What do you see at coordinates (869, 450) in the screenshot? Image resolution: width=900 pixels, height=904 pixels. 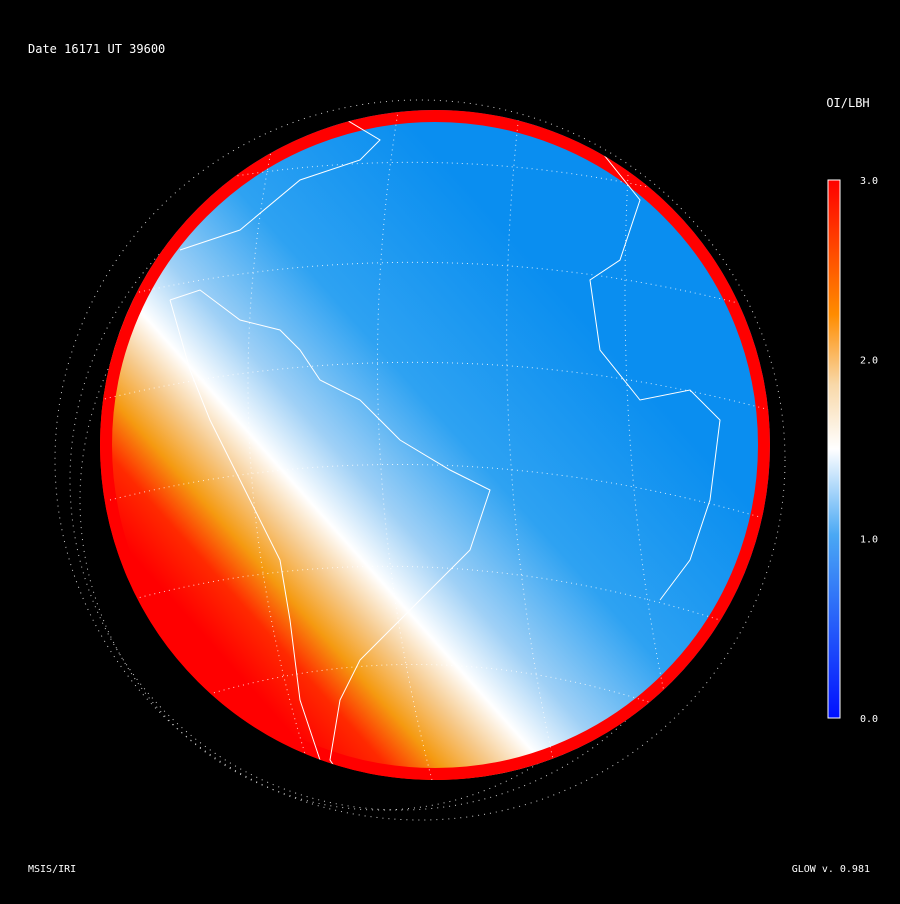 I see `colorbar-ticks: 3.0 2.0 1.0 0.0` at bounding box center [869, 450].